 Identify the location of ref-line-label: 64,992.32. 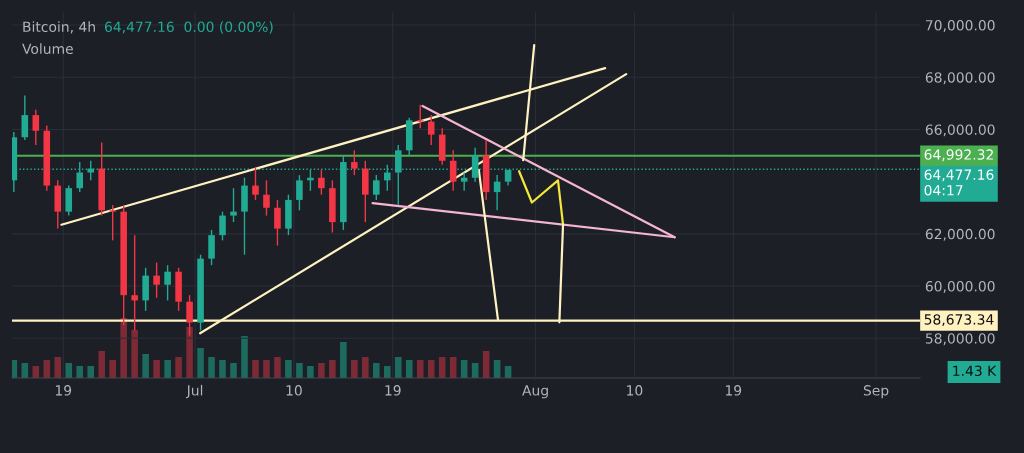
(958, 155).